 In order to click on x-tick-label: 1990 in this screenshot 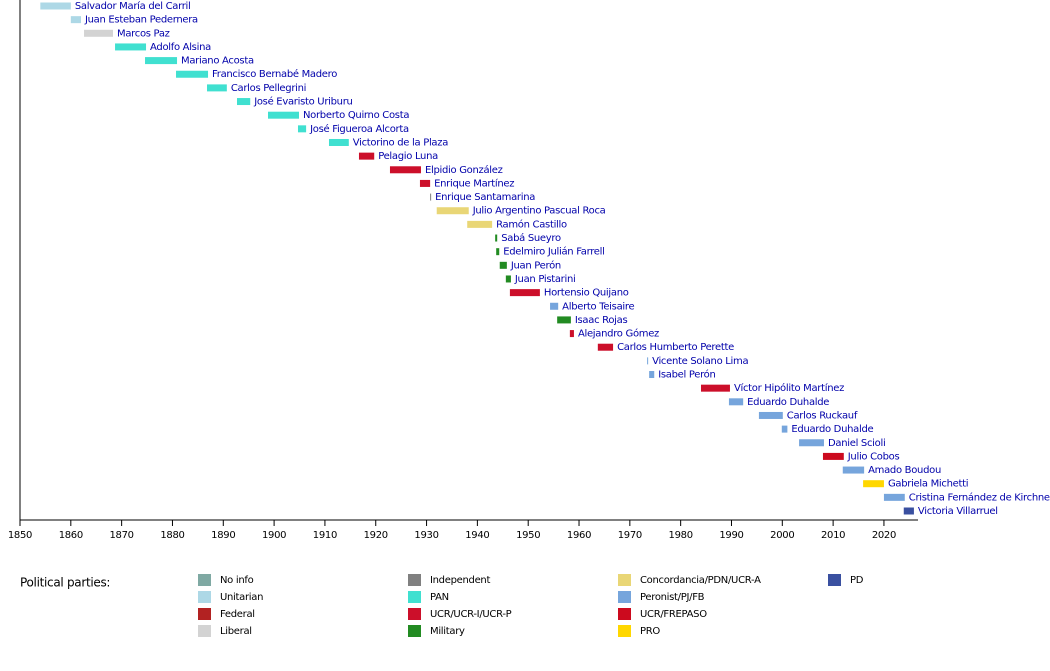, I will do `click(731, 535)`.